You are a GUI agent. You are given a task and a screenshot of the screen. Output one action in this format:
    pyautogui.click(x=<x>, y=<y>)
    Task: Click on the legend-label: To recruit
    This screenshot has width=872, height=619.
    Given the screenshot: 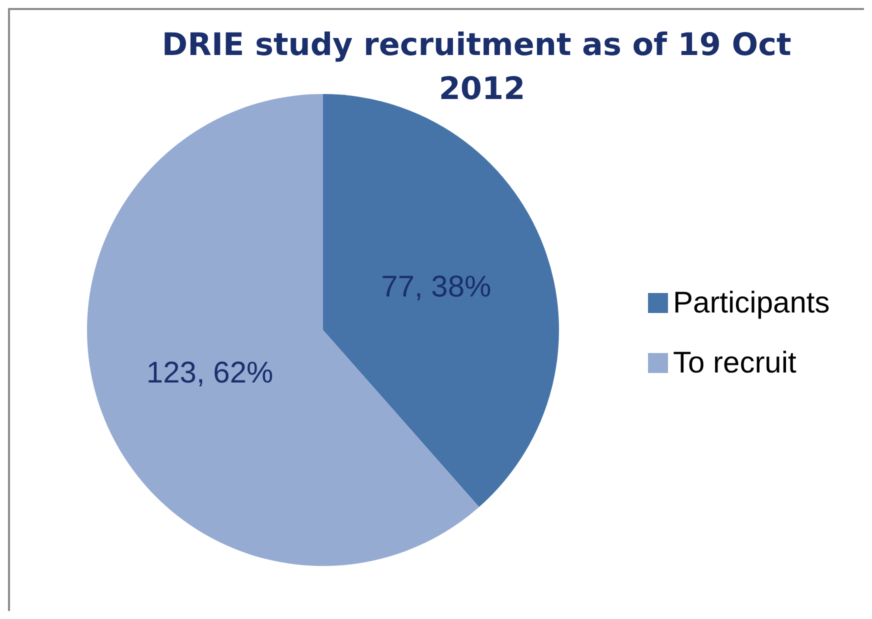 What is the action you would take?
    pyautogui.click(x=735, y=363)
    